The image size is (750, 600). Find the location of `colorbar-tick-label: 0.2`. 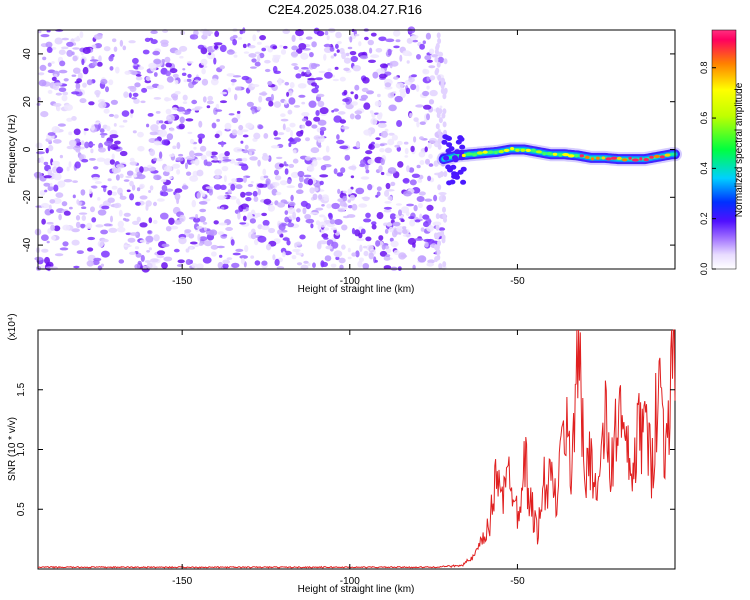

colorbar-tick-label: 0.2 is located at coordinates (704, 218).